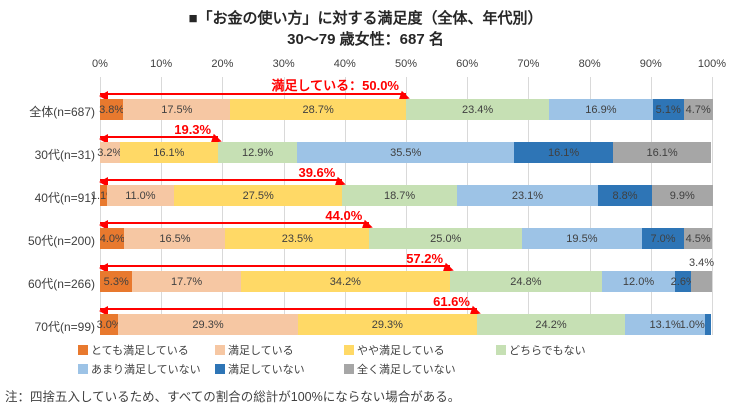 This screenshot has width=731, height=409. Describe the element at coordinates (291, 305) in the screenshot. I see `total-annotation-arrow: 61.6%` at that location.